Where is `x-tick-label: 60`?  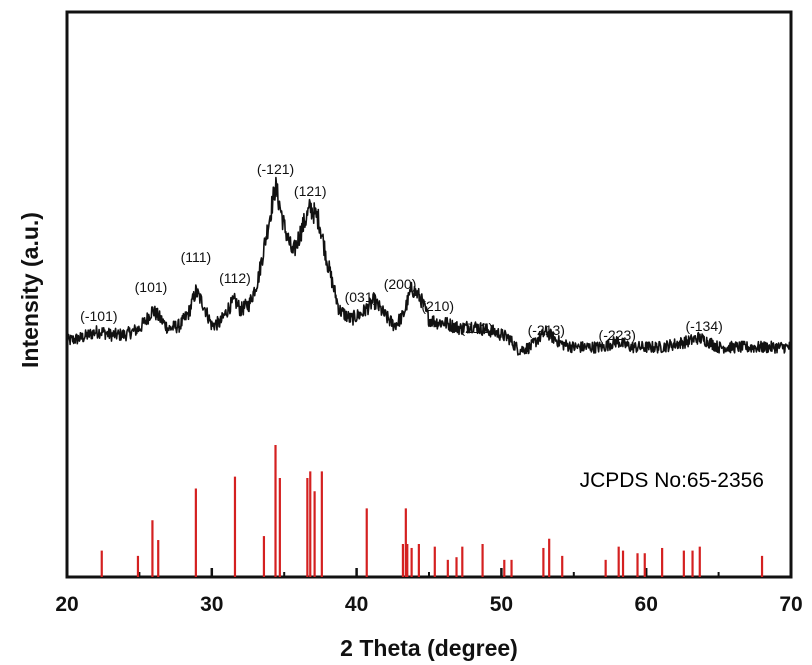 x-tick-label: 60 is located at coordinates (646, 604).